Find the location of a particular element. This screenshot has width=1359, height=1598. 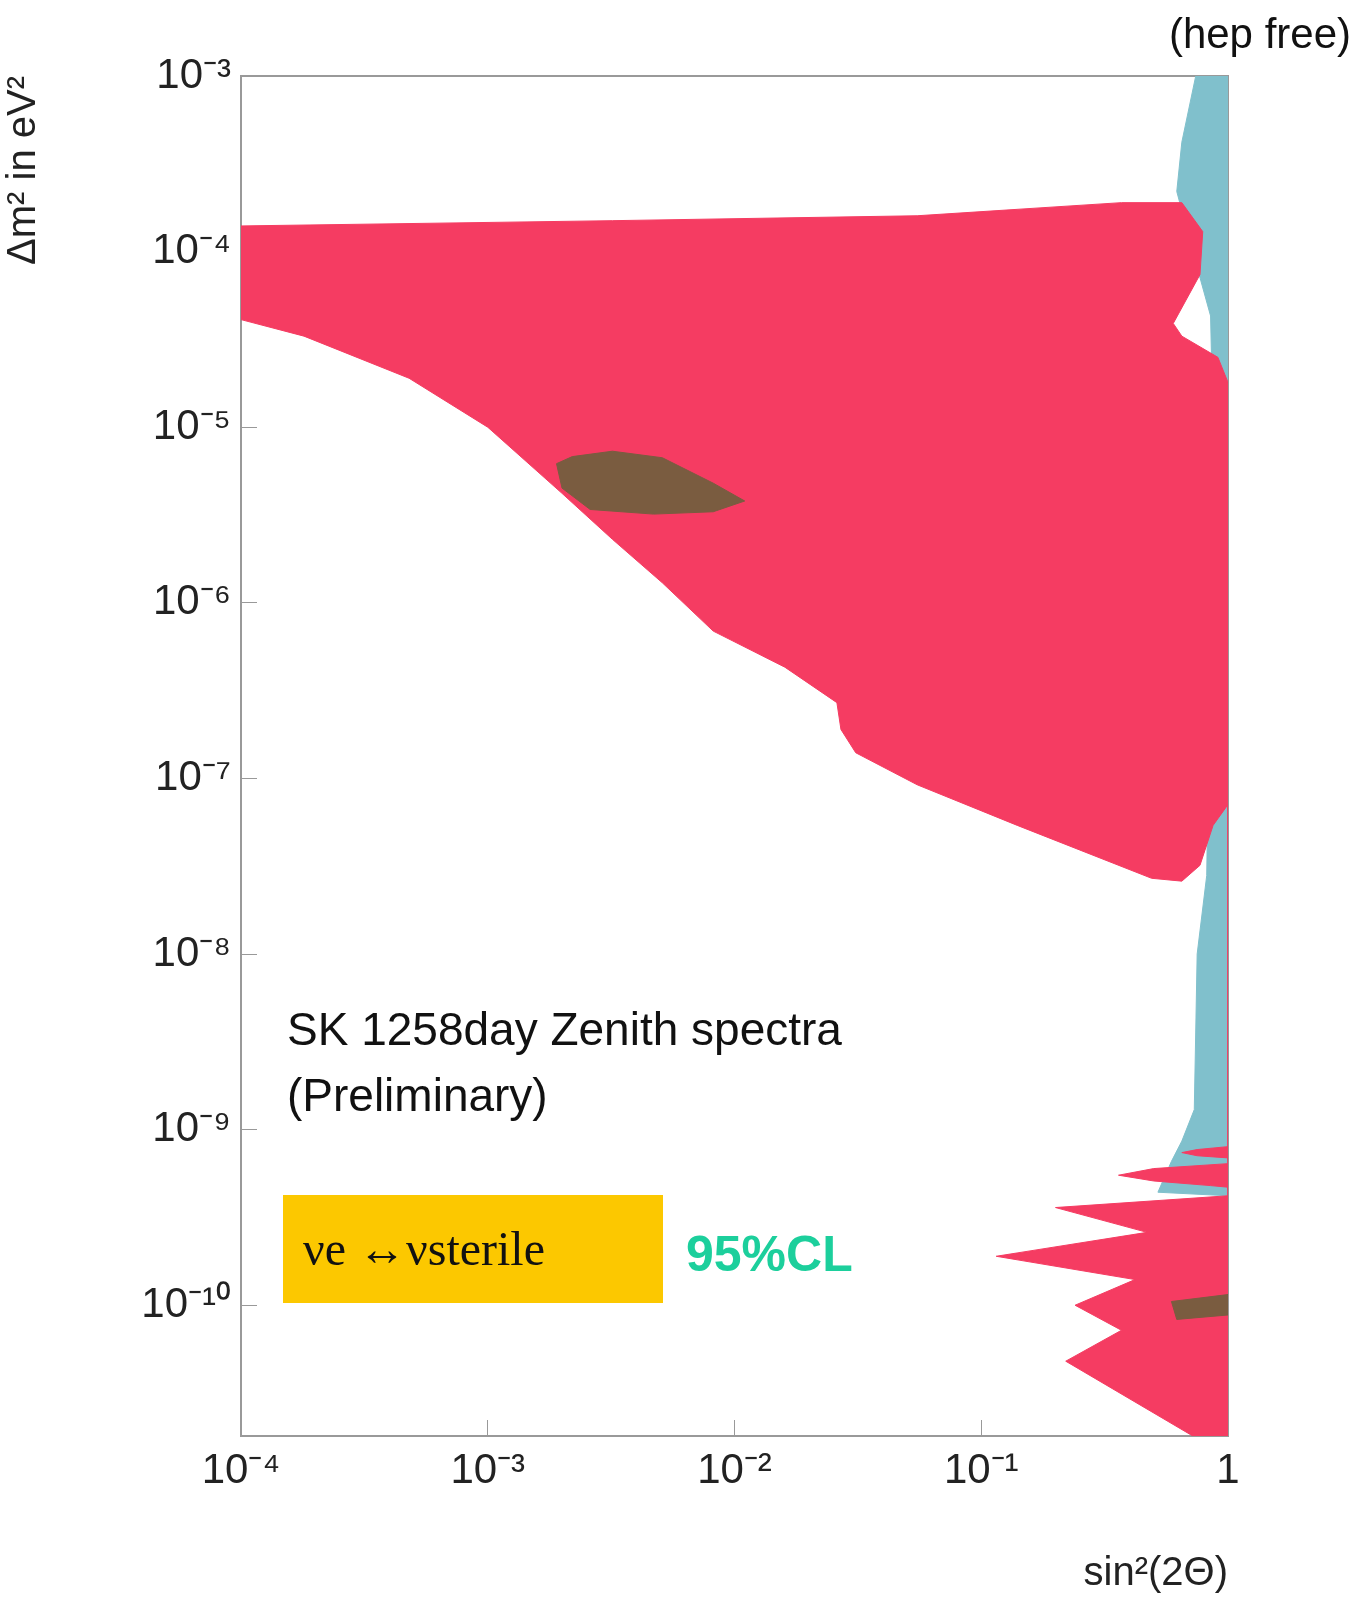

y-tick-label: 10⁻⁷ is located at coordinates (193, 775).